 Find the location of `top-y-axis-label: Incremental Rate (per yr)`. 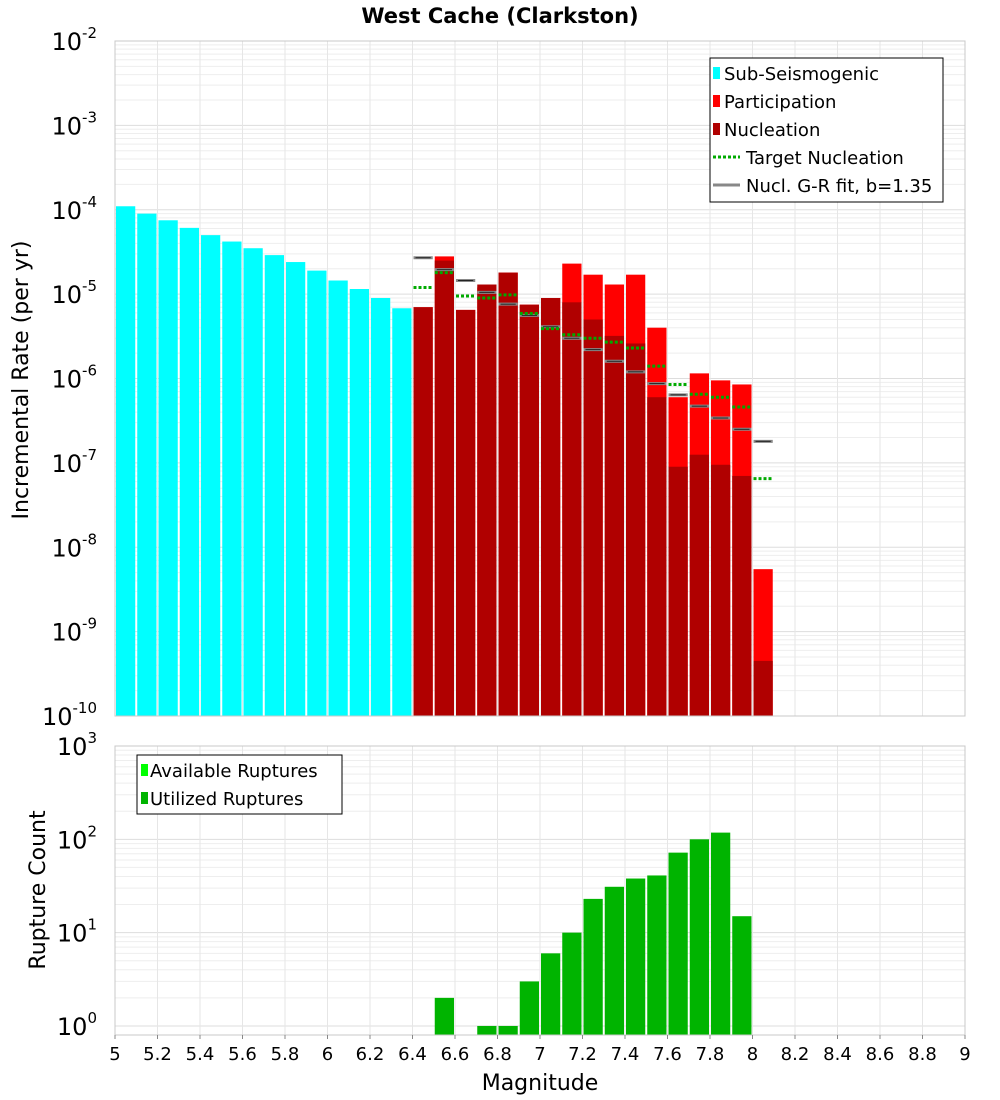

top-y-axis-label: Incremental Rate (per yr) is located at coordinates (21, 380).